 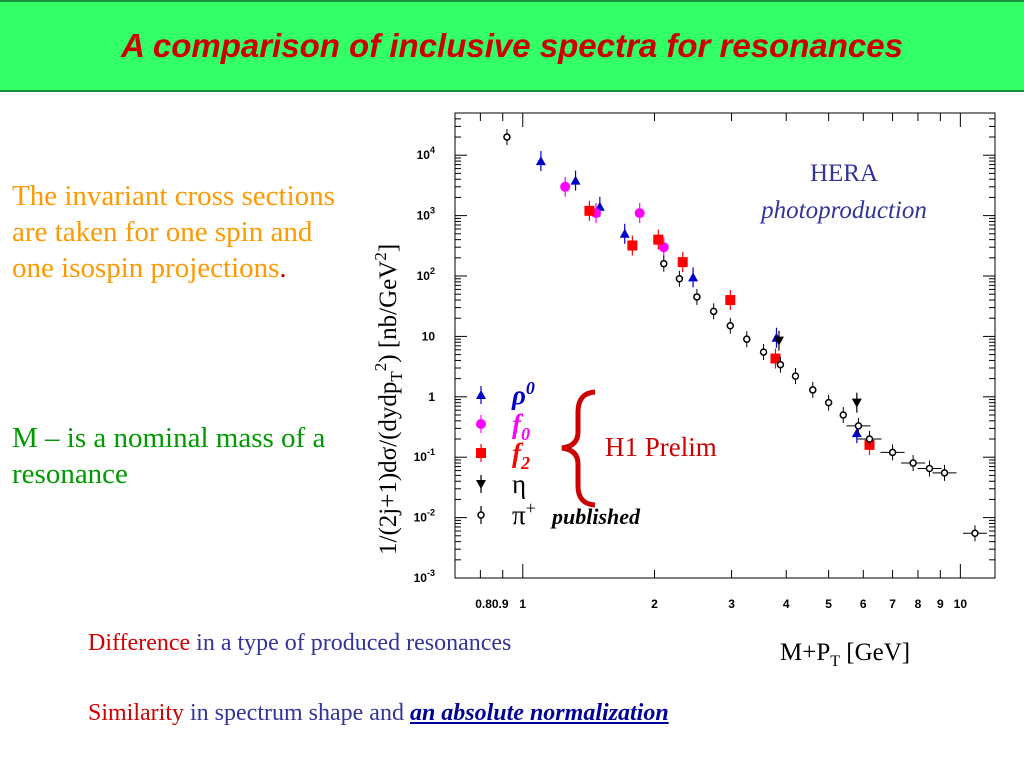 I want to click on similarity-rest: in spectrum shape and, so click(x=297, y=713).